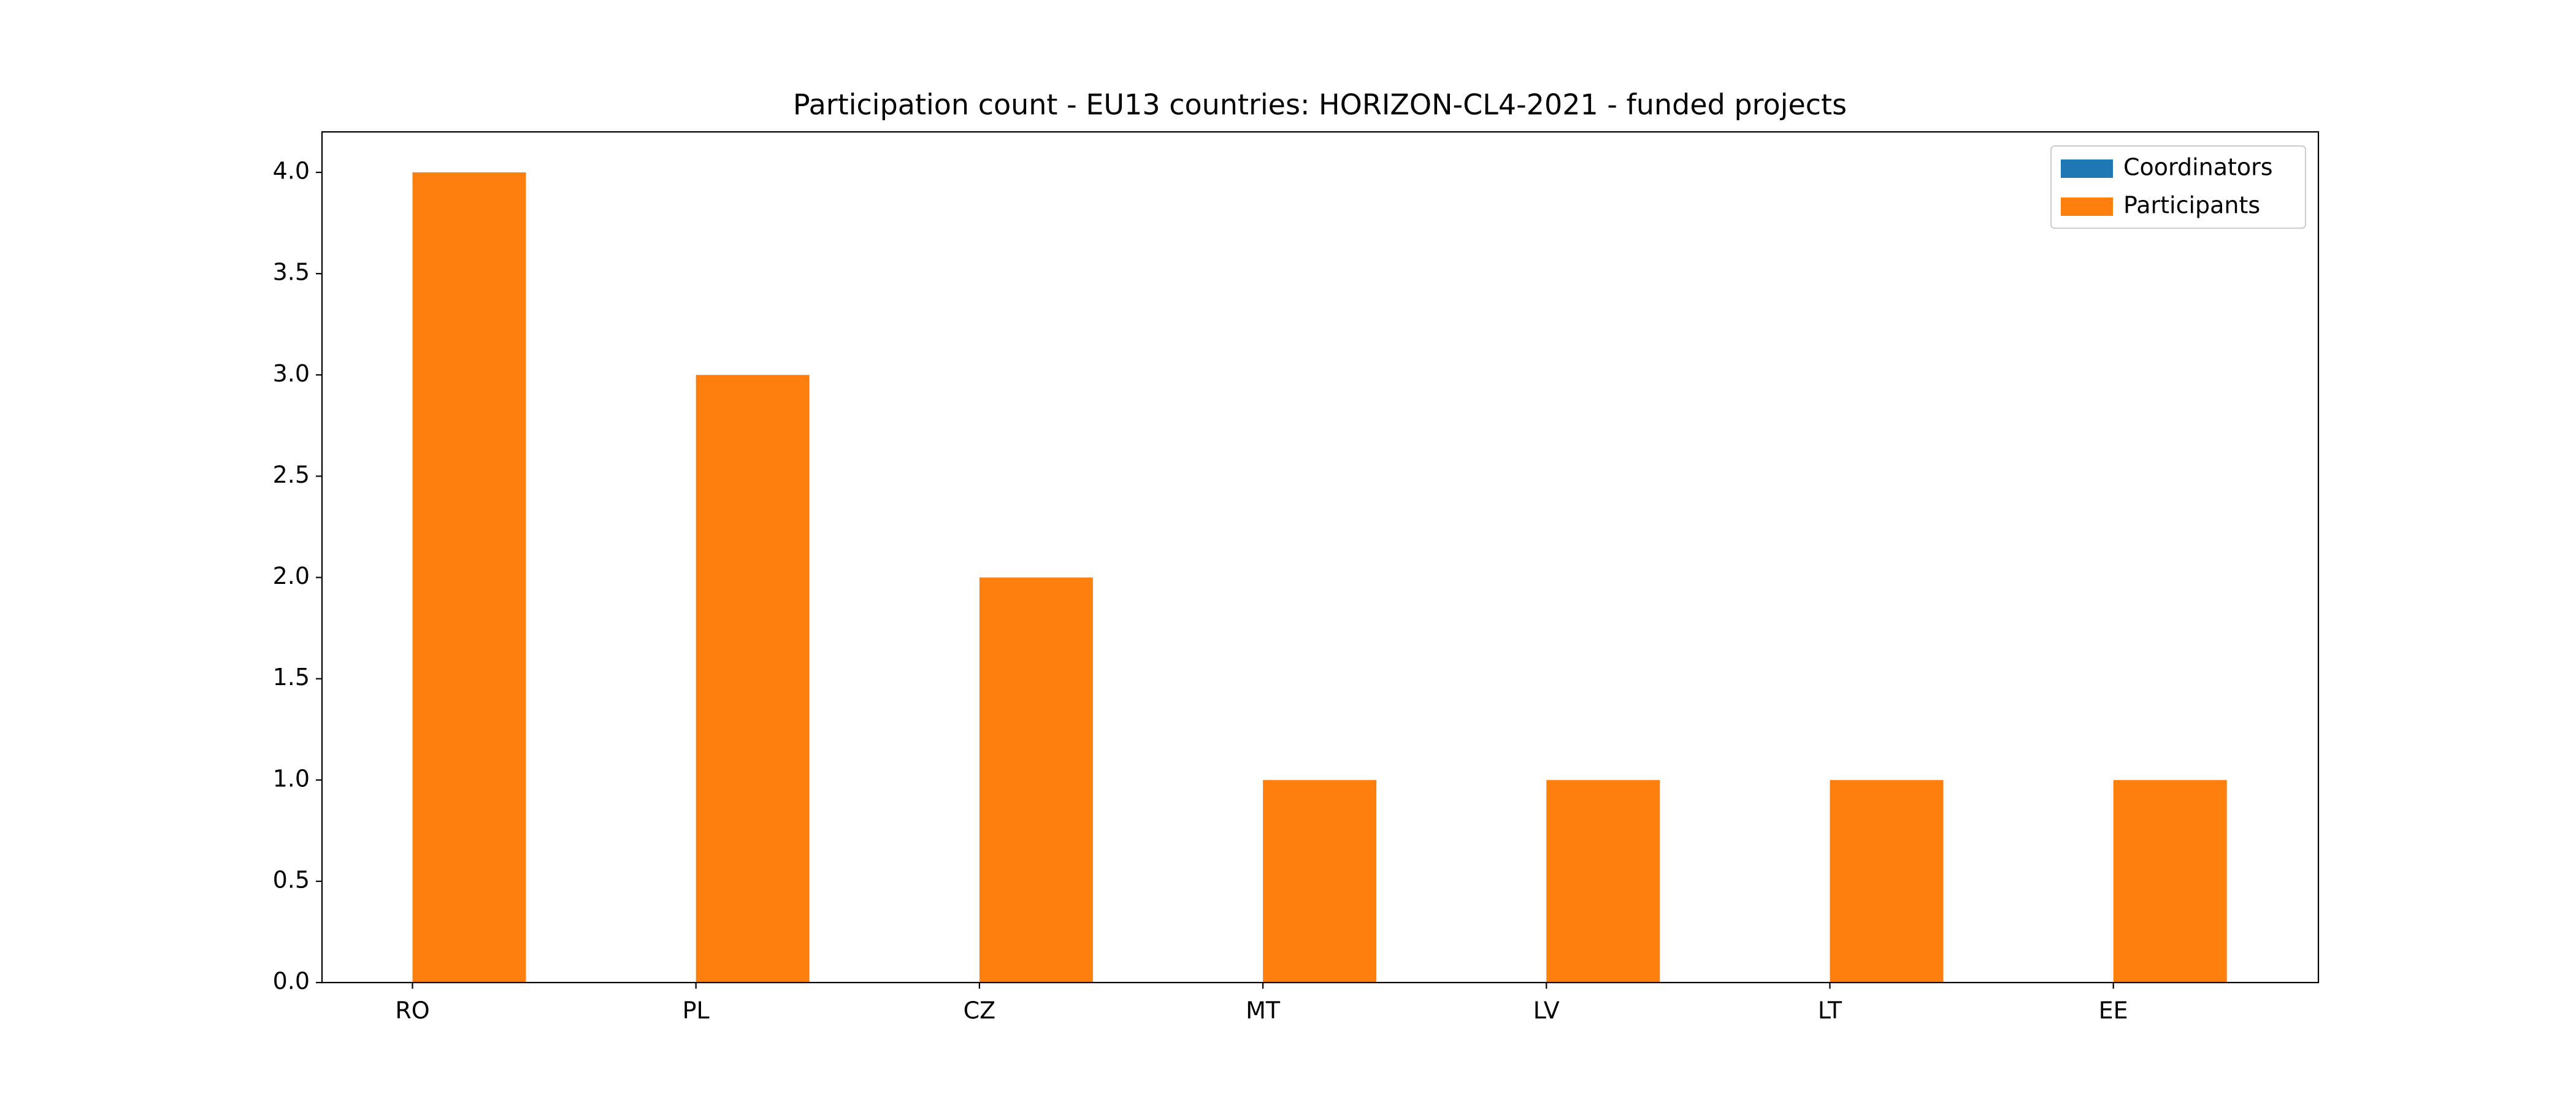 The width and height of the screenshot is (2576, 1104). I want to click on y-tick-label: 0.5, so click(291, 879).